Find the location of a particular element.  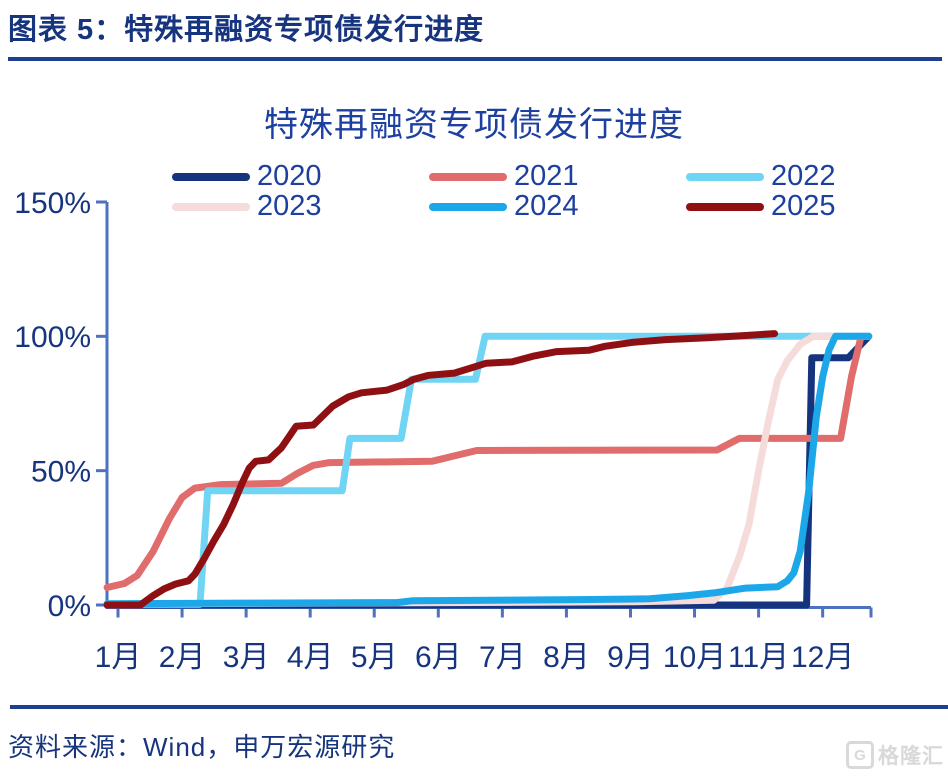

x-tick-label: 7月 is located at coordinates (502, 657).